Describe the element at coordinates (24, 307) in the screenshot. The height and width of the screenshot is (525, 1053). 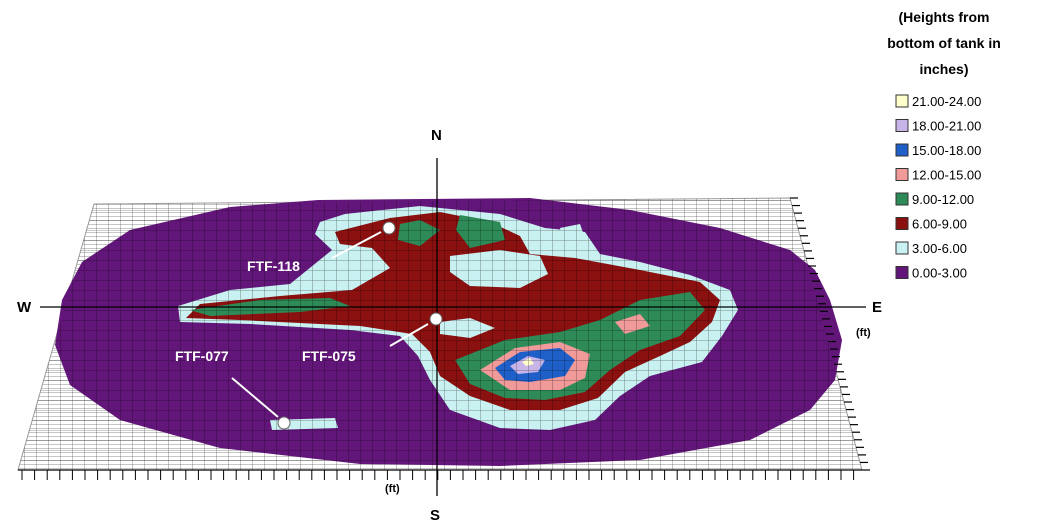
I see `compass-west: W` at that location.